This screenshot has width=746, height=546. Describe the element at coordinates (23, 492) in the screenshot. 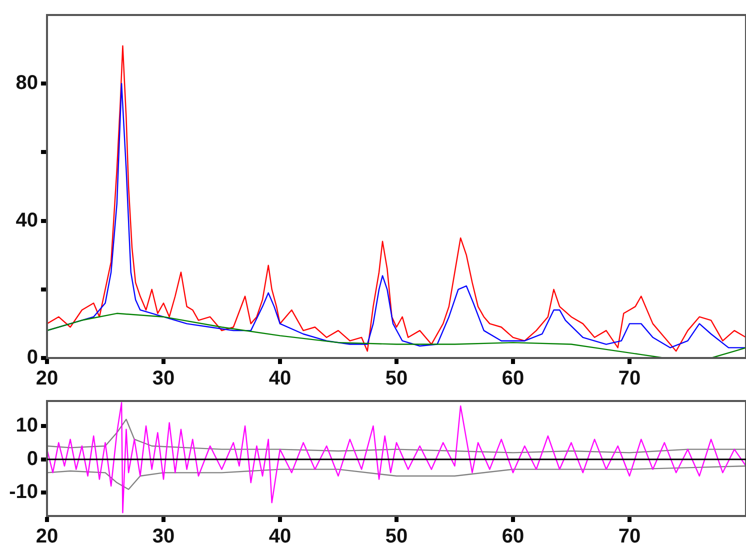

I see `y-tick-label: -10` at that location.